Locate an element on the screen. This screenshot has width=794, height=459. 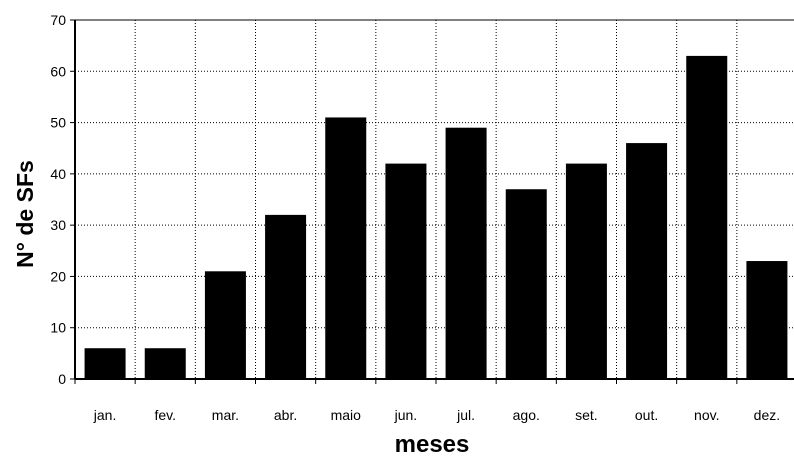
x-tick-label: mar. is located at coordinates (225, 415).